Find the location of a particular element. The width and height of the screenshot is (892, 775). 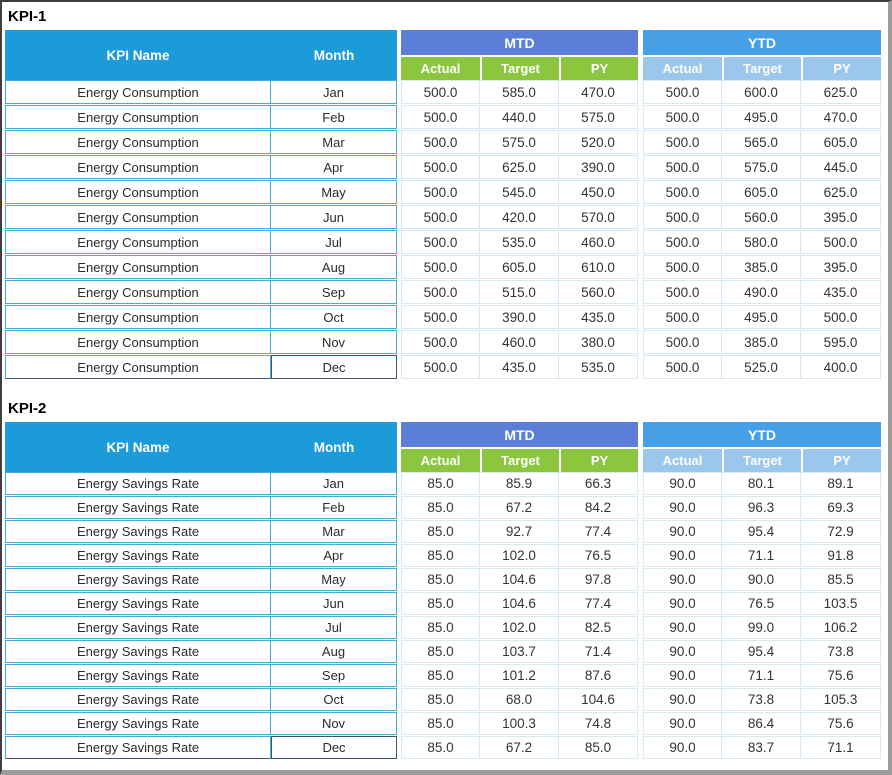

ytd-py-cell: 445.0 is located at coordinates (841, 167).